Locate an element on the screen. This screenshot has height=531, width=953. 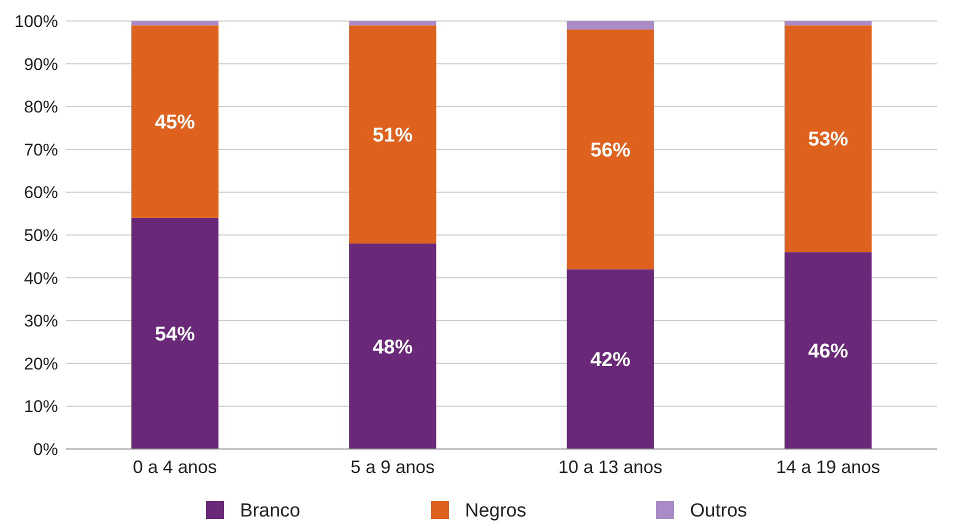
y-tick-label: 40% is located at coordinates (41, 278).